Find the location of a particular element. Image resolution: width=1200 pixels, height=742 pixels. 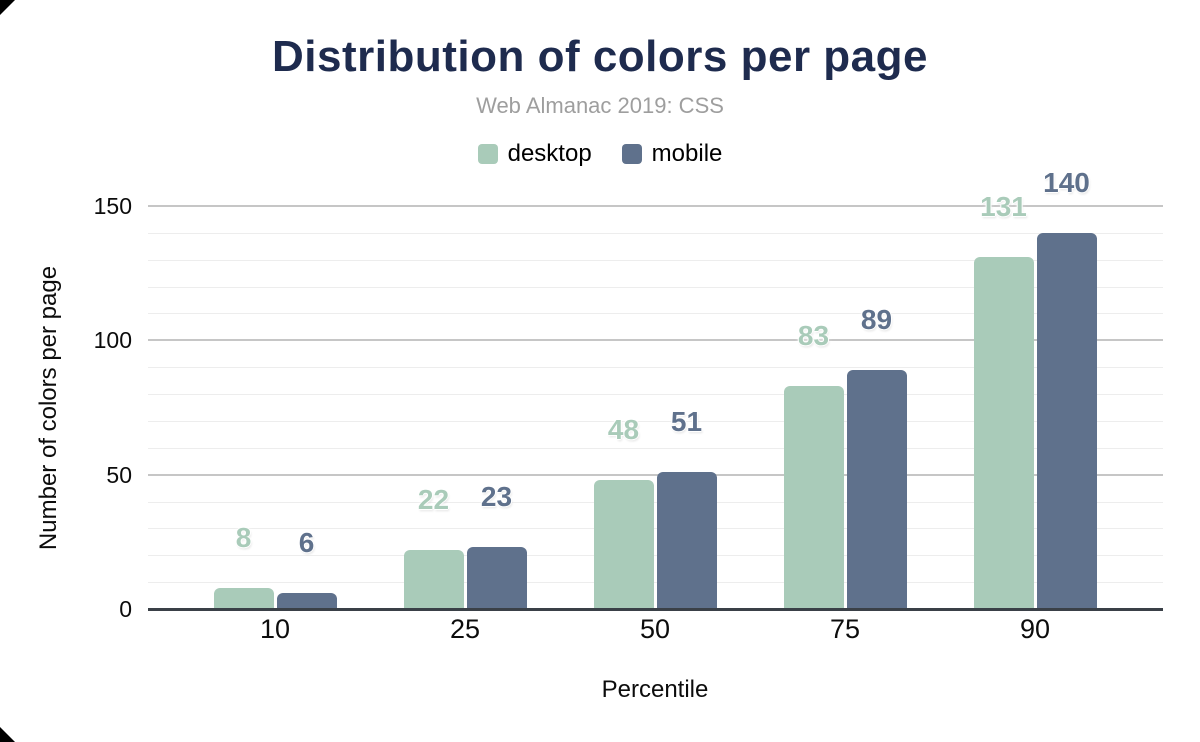

corner-mark-top-left is located at coordinates (7, 7).